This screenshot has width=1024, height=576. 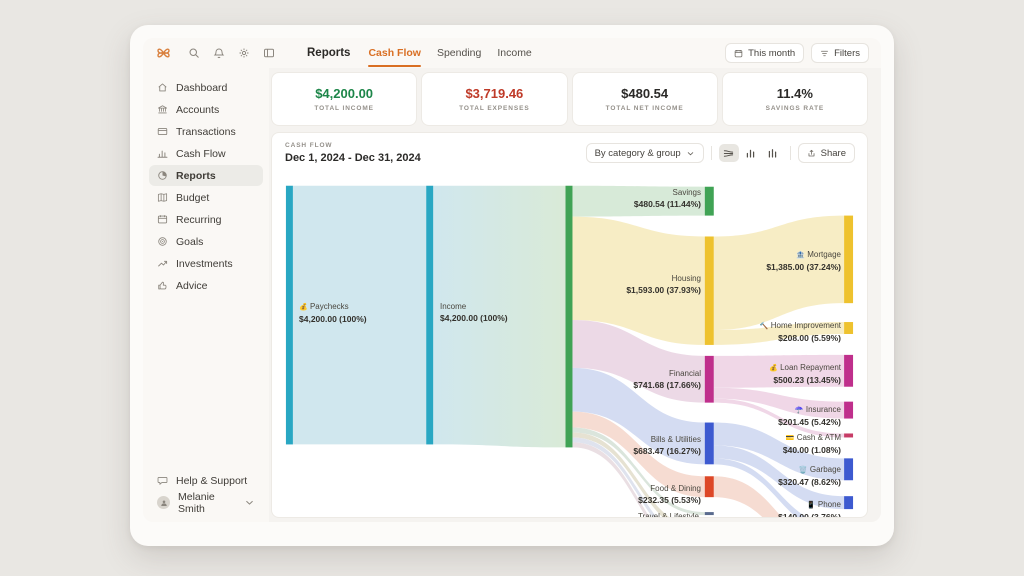 What do you see at coordinates (430, 315) in the screenshot?
I see `node-income` at bounding box center [430, 315].